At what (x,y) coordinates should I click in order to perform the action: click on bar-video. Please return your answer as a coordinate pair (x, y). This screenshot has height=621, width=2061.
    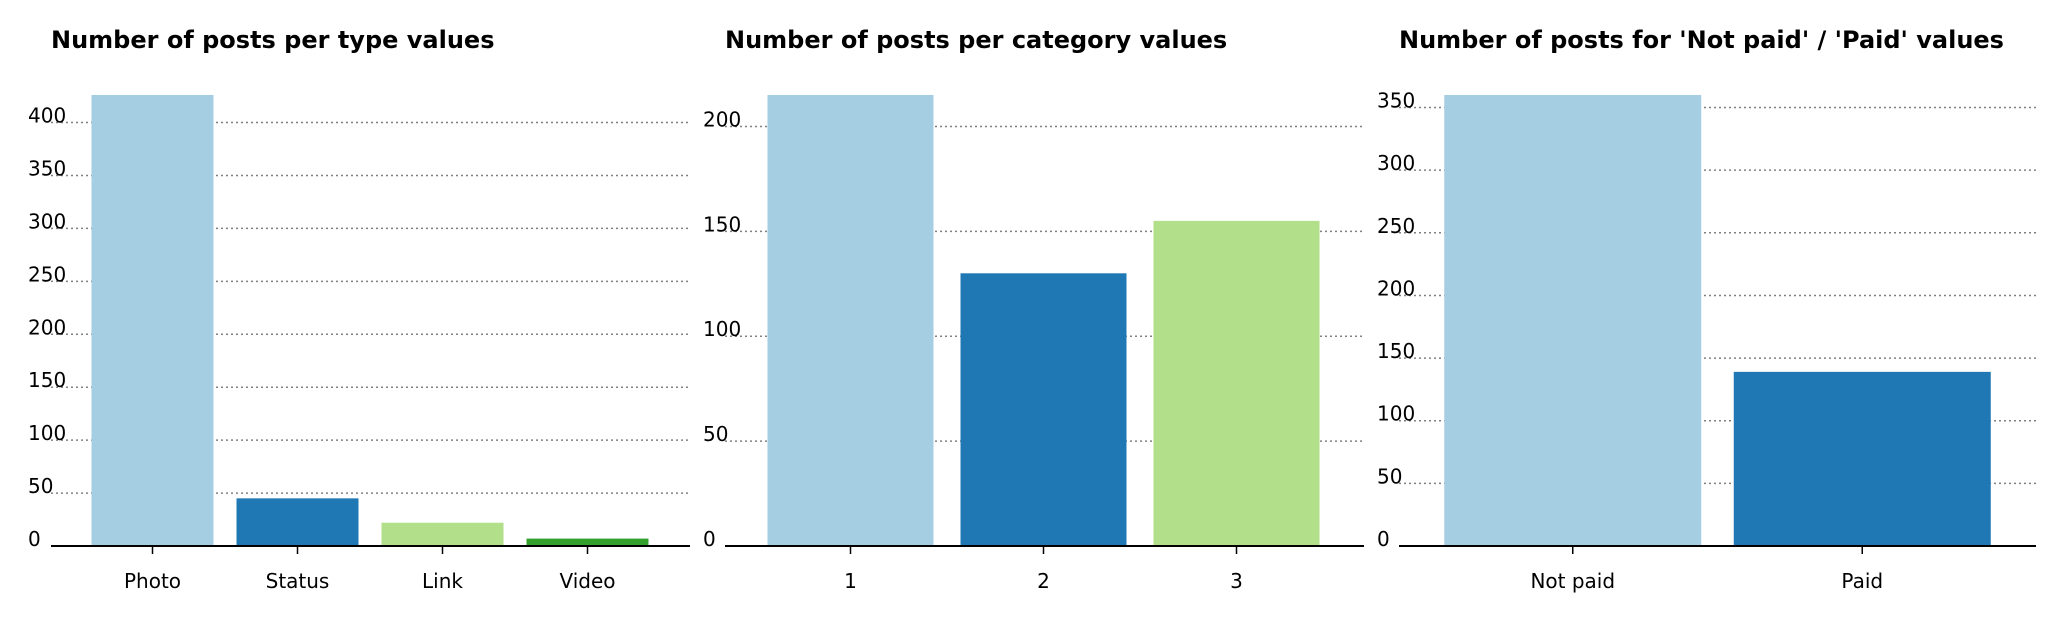
    Looking at the image, I should click on (587, 542).